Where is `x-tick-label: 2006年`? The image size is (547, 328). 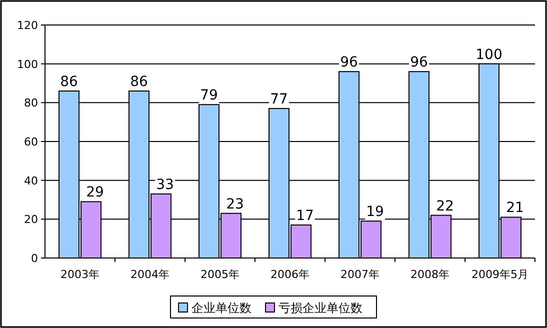
x-tick-label: 2006年 is located at coordinates (290, 274).